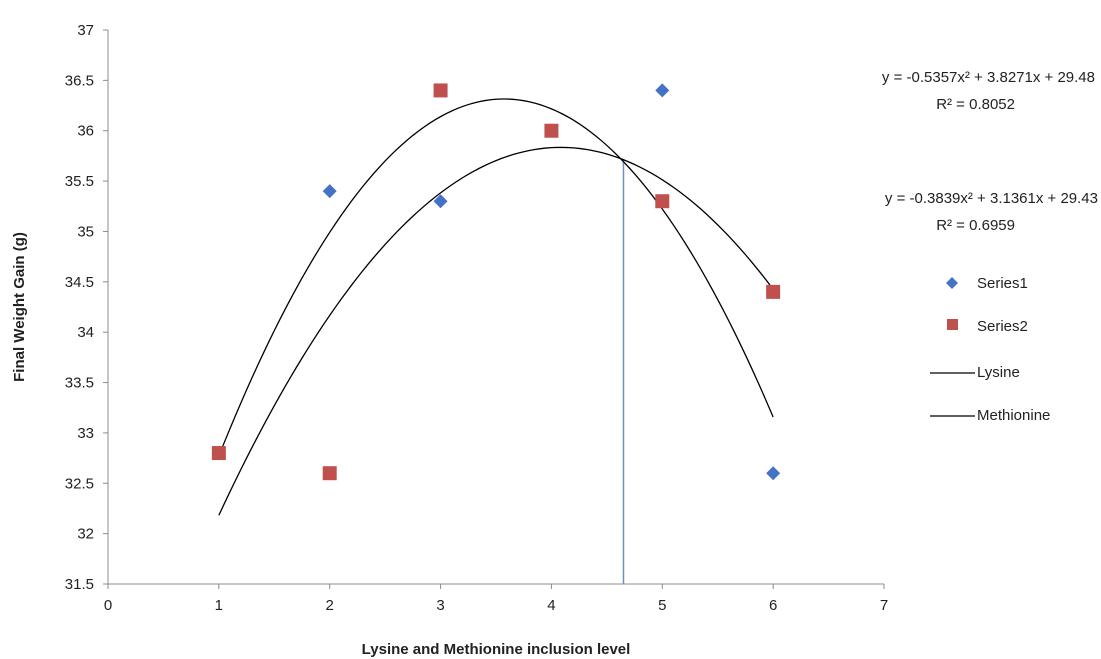  What do you see at coordinates (884, 605) in the screenshot?
I see `x-tick-label: 7` at bounding box center [884, 605].